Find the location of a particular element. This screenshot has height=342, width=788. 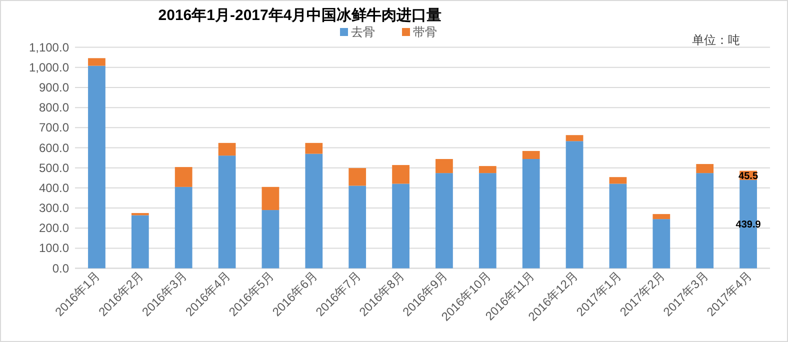

y-tick-label: 200.0 is located at coordinates (54, 228).